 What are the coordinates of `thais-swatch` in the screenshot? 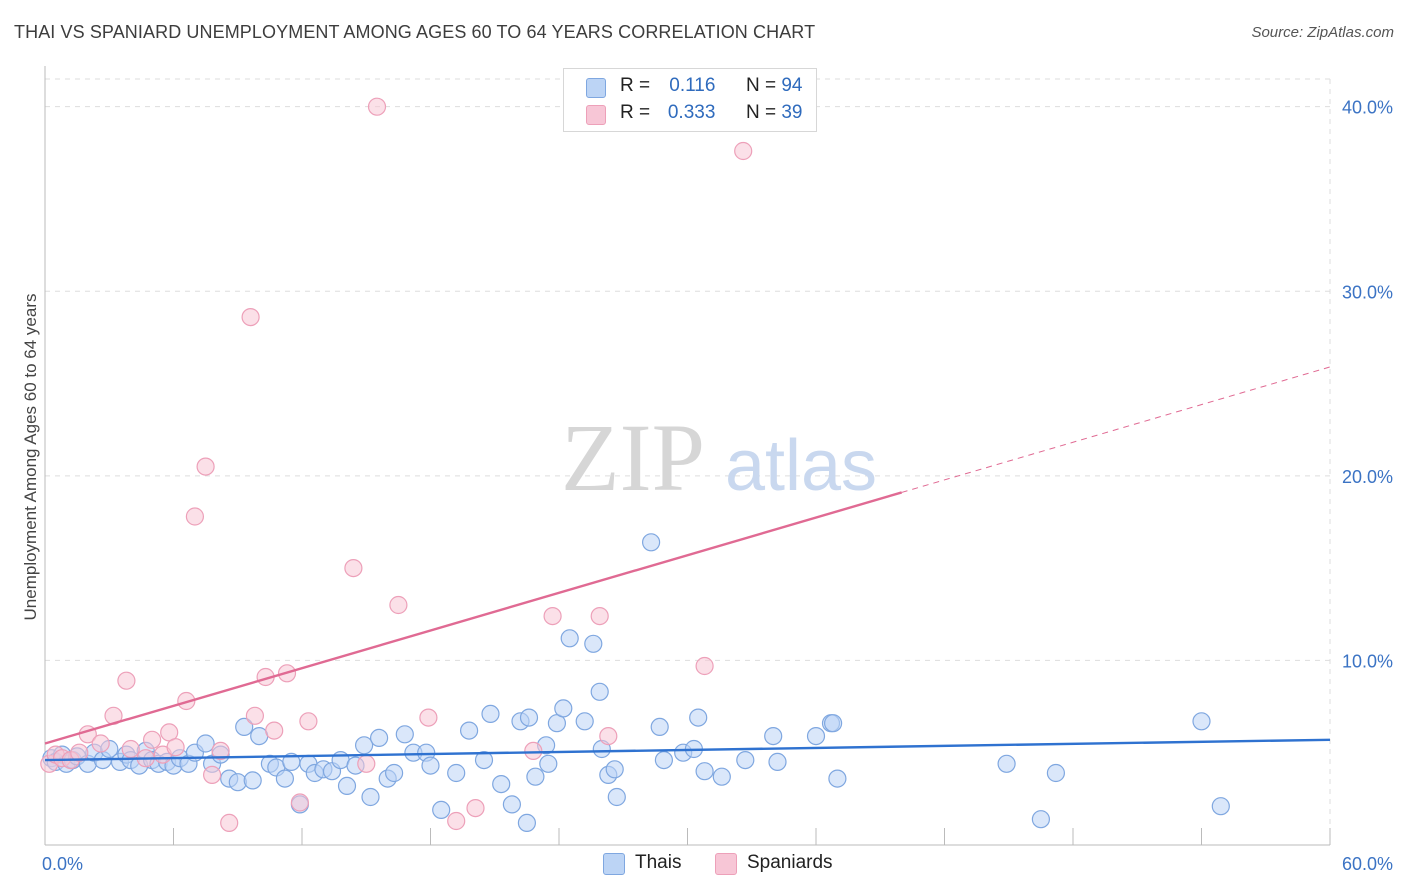 It's located at (596, 88).